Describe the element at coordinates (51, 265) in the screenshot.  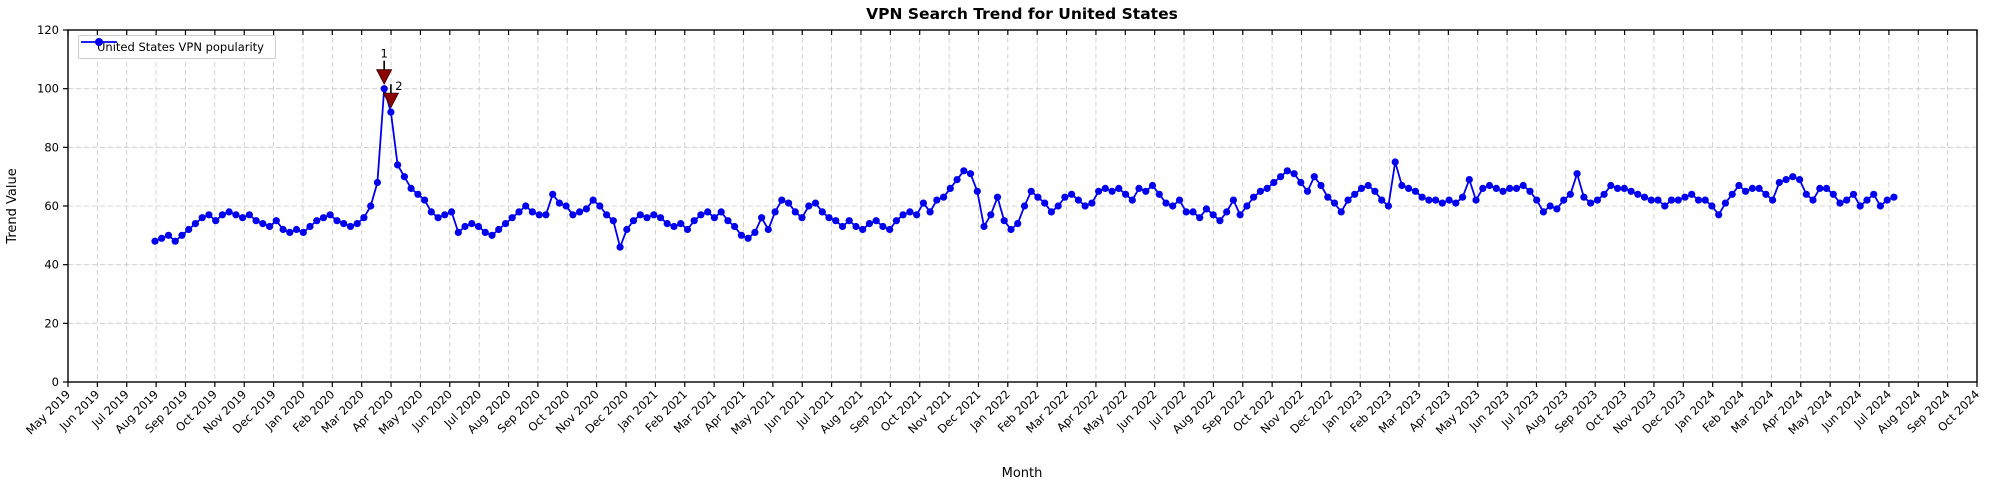
I see `y-tick-label: 40` at that location.